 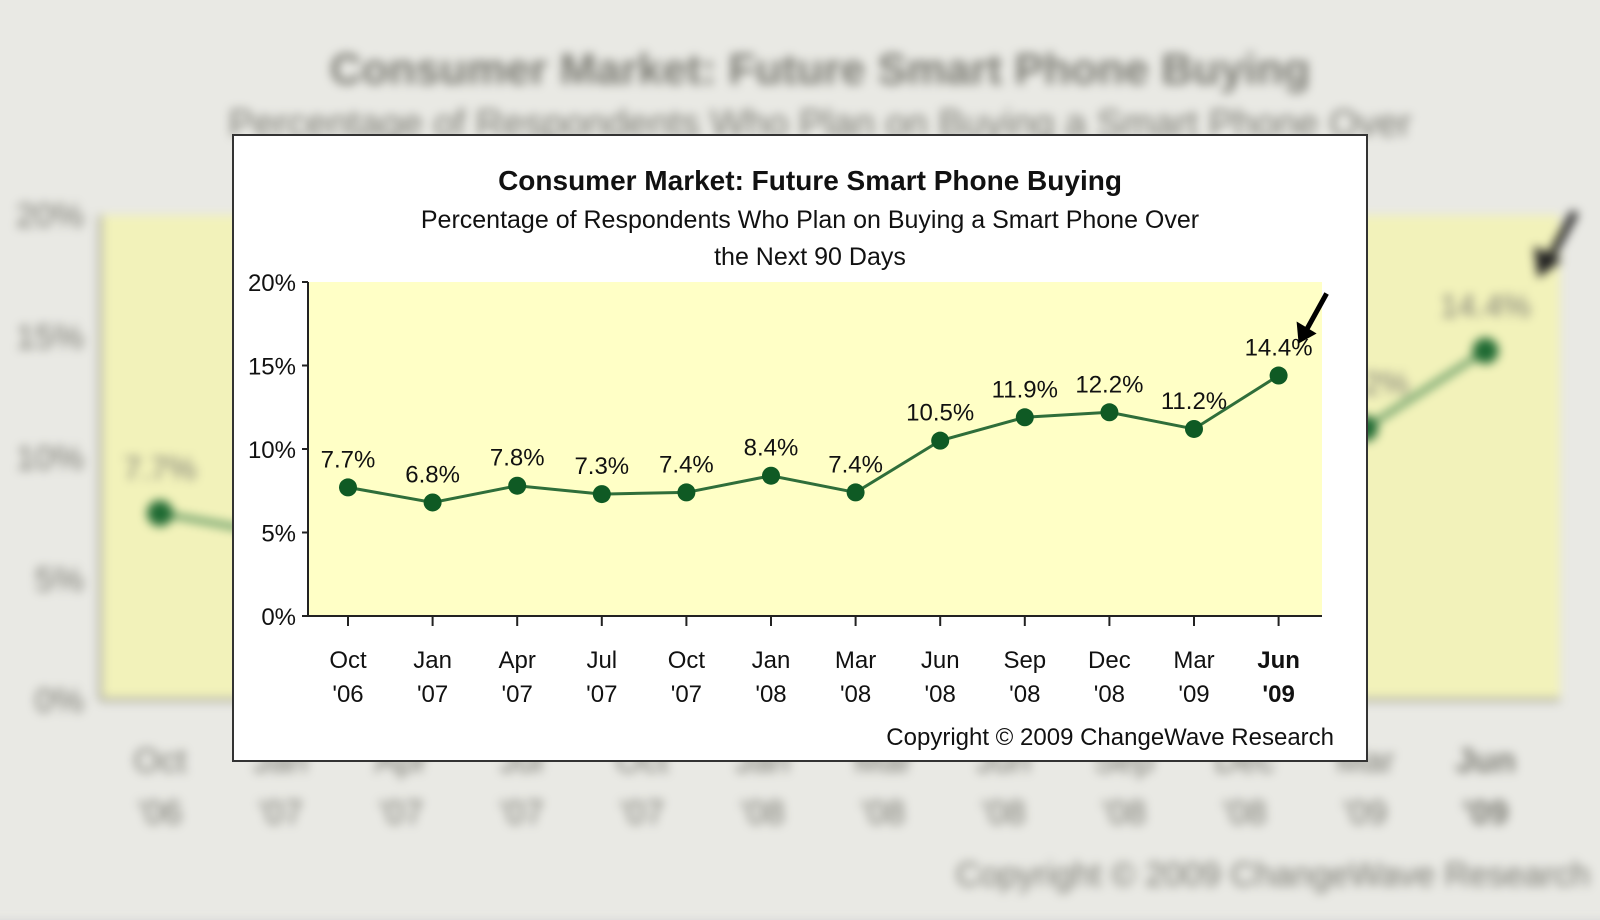 I want to click on data-label: 11.2%, so click(x=1194, y=401).